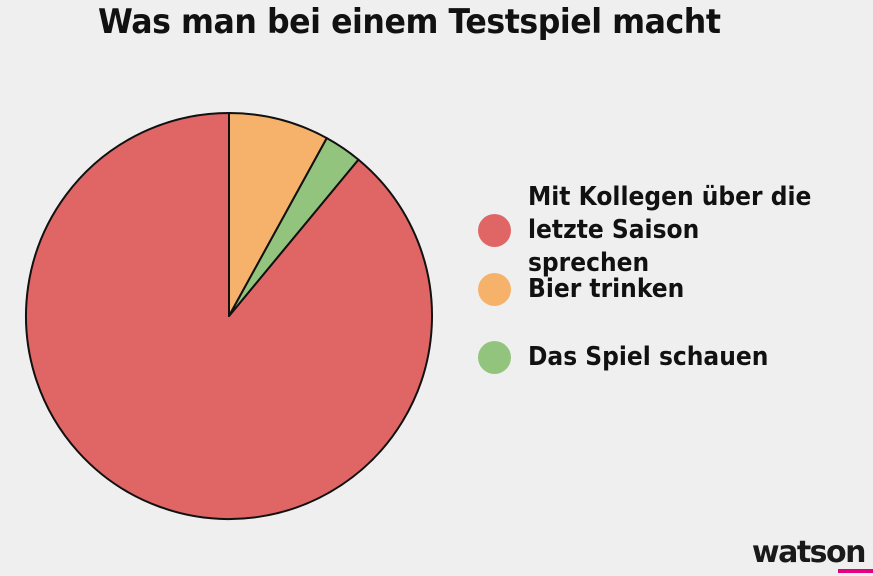 The image size is (873, 576). What do you see at coordinates (494, 357) in the screenshot?
I see `legend-swatch-green` at bounding box center [494, 357].